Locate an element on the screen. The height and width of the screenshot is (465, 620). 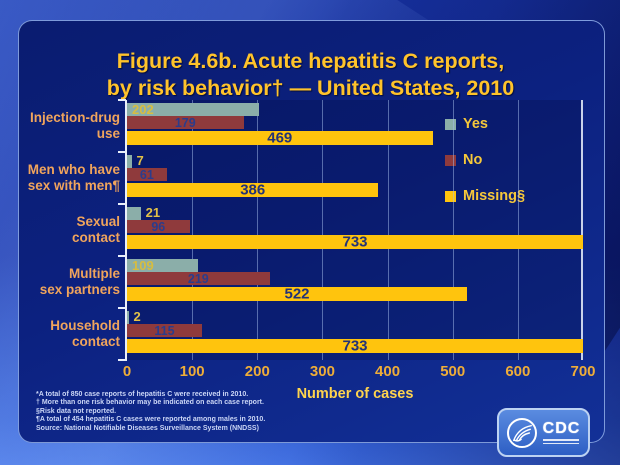
chart-title-line2: by risk behavior† — United States, 2010 is located at coordinates (310, 88).